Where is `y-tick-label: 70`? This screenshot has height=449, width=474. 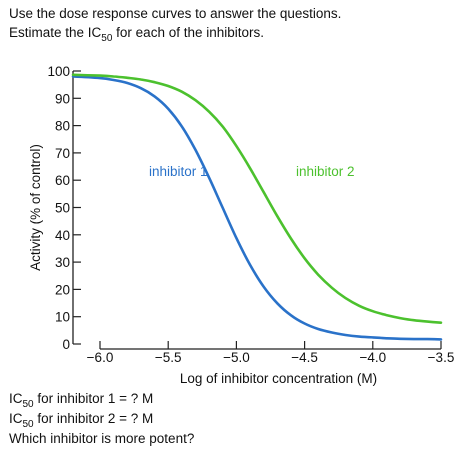
y-tick-label: 70 is located at coordinates (62, 153).